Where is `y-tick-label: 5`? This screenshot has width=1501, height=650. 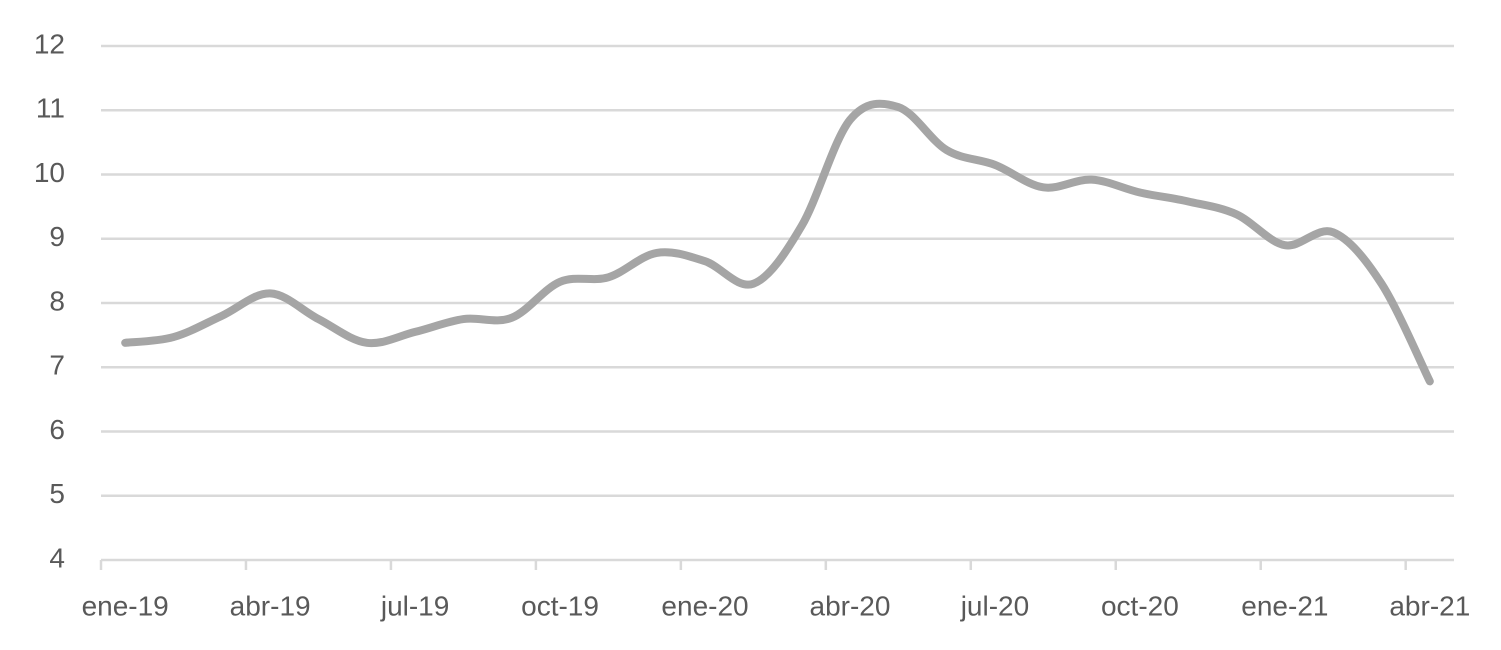
y-tick-label: 5 is located at coordinates (57, 493).